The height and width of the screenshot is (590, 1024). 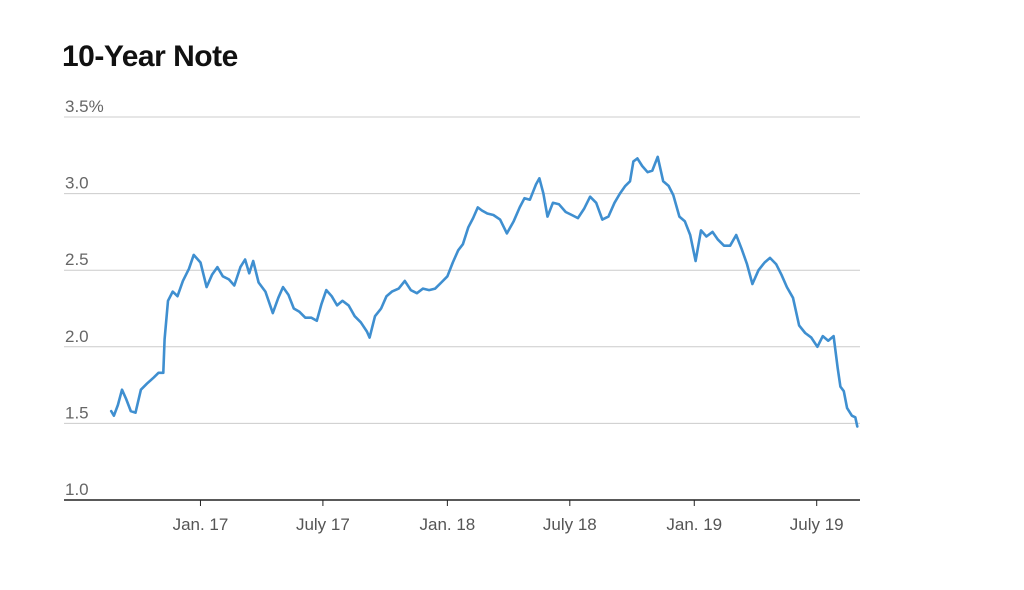 What do you see at coordinates (570, 524) in the screenshot?
I see `x-tick-label: July 18` at bounding box center [570, 524].